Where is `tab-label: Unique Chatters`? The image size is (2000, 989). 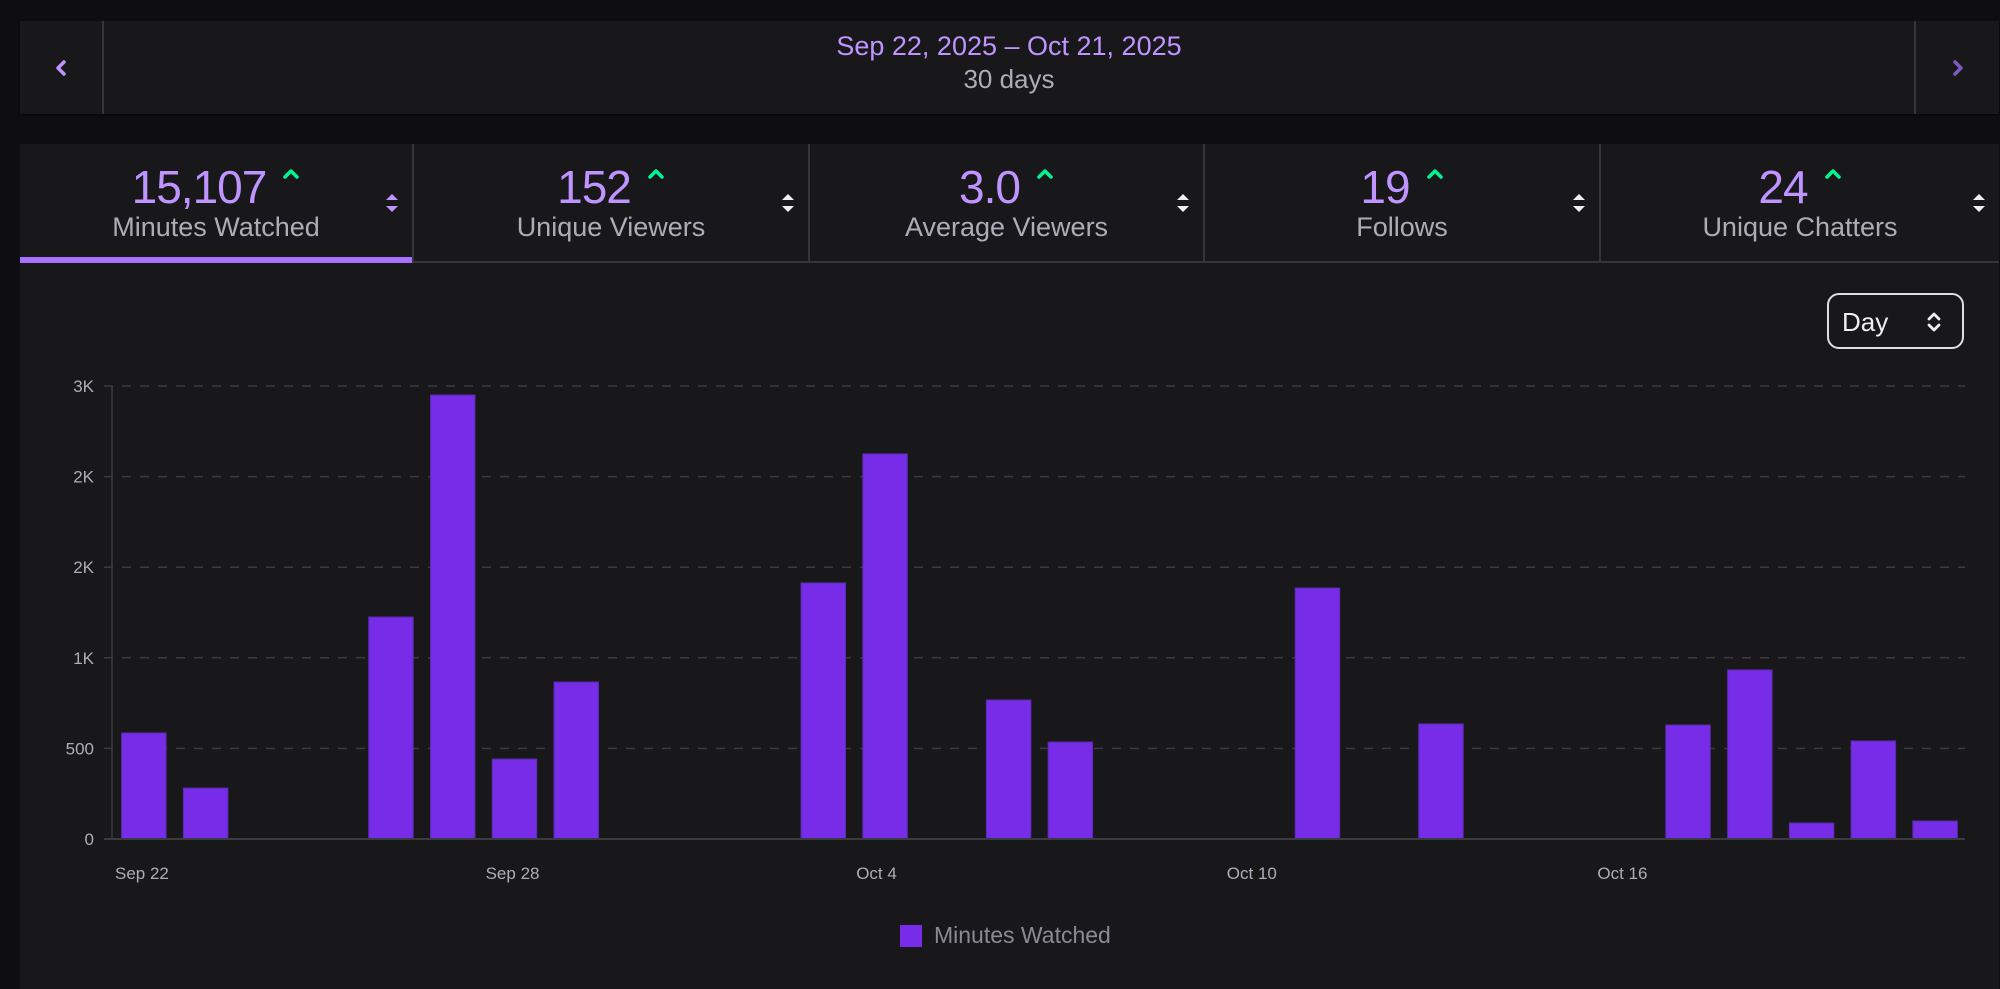 tab-label: Unique Chatters is located at coordinates (1800, 227).